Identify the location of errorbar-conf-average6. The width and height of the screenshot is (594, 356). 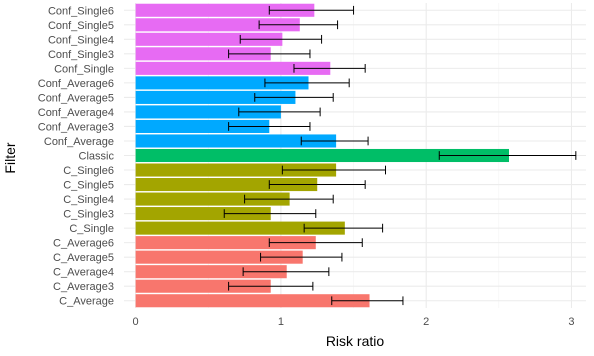
(307, 83).